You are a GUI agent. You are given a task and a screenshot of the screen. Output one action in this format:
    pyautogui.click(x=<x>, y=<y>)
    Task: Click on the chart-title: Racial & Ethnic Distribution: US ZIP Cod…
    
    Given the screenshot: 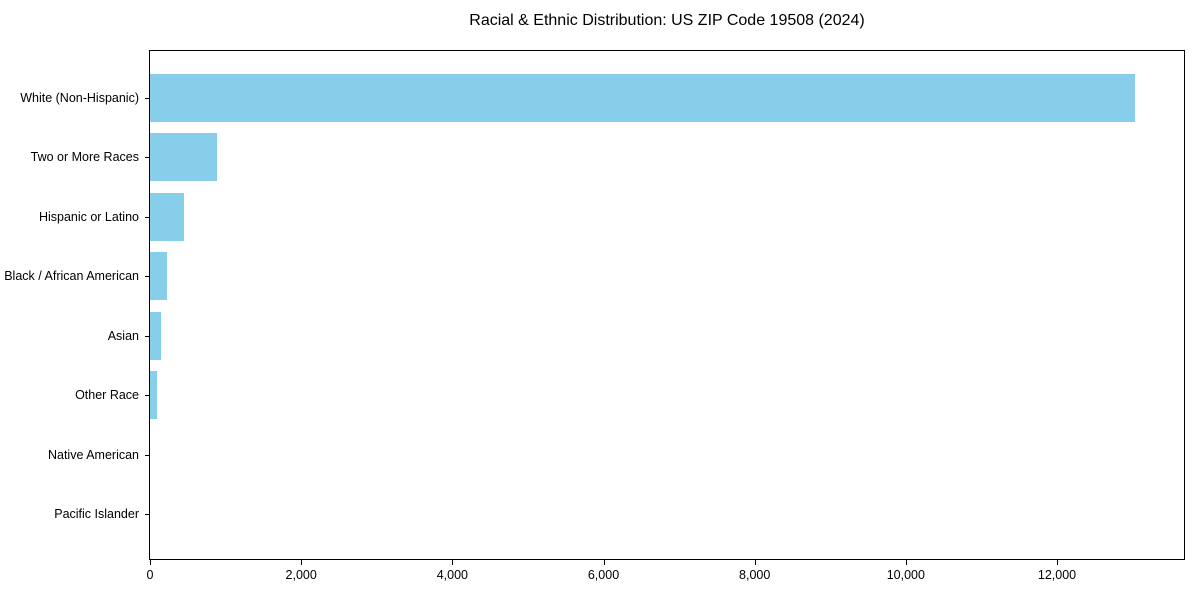 What is the action you would take?
    pyautogui.click(x=667, y=20)
    